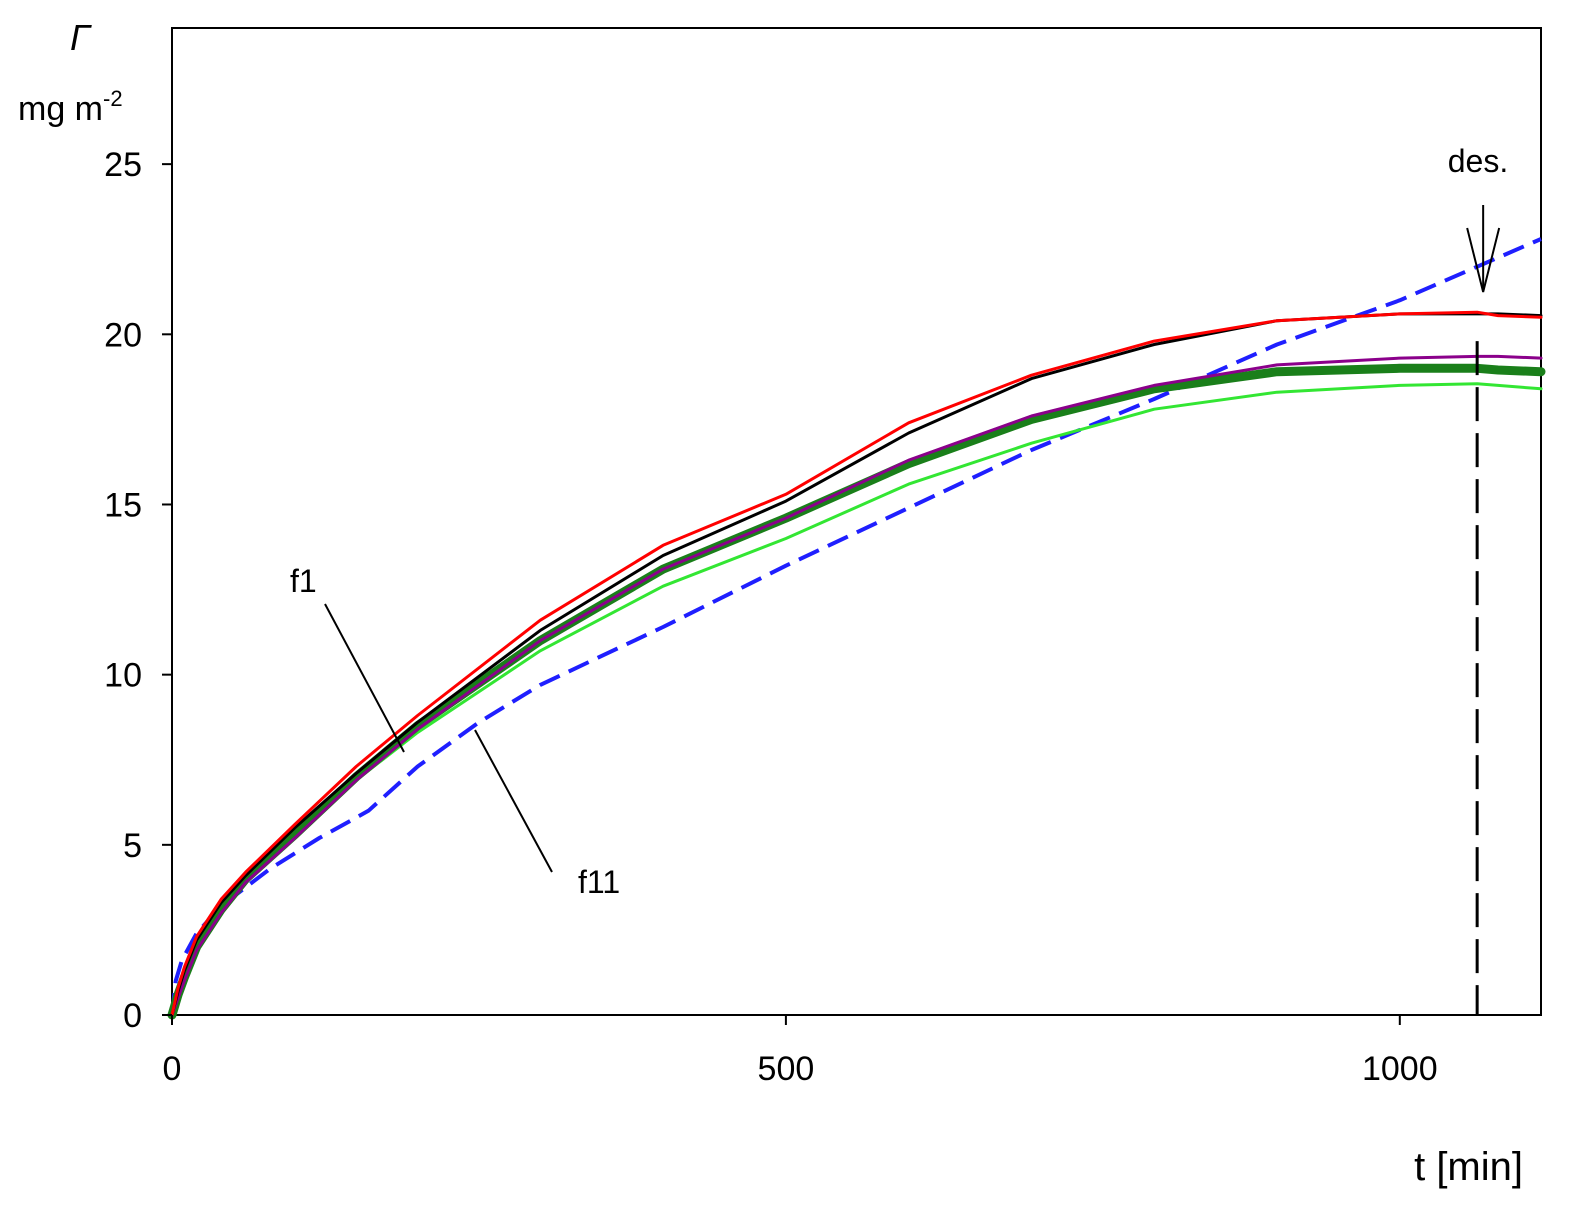 The image size is (1575, 1217). I want to click on y-axis-unit-base: mg m, so click(60, 109).